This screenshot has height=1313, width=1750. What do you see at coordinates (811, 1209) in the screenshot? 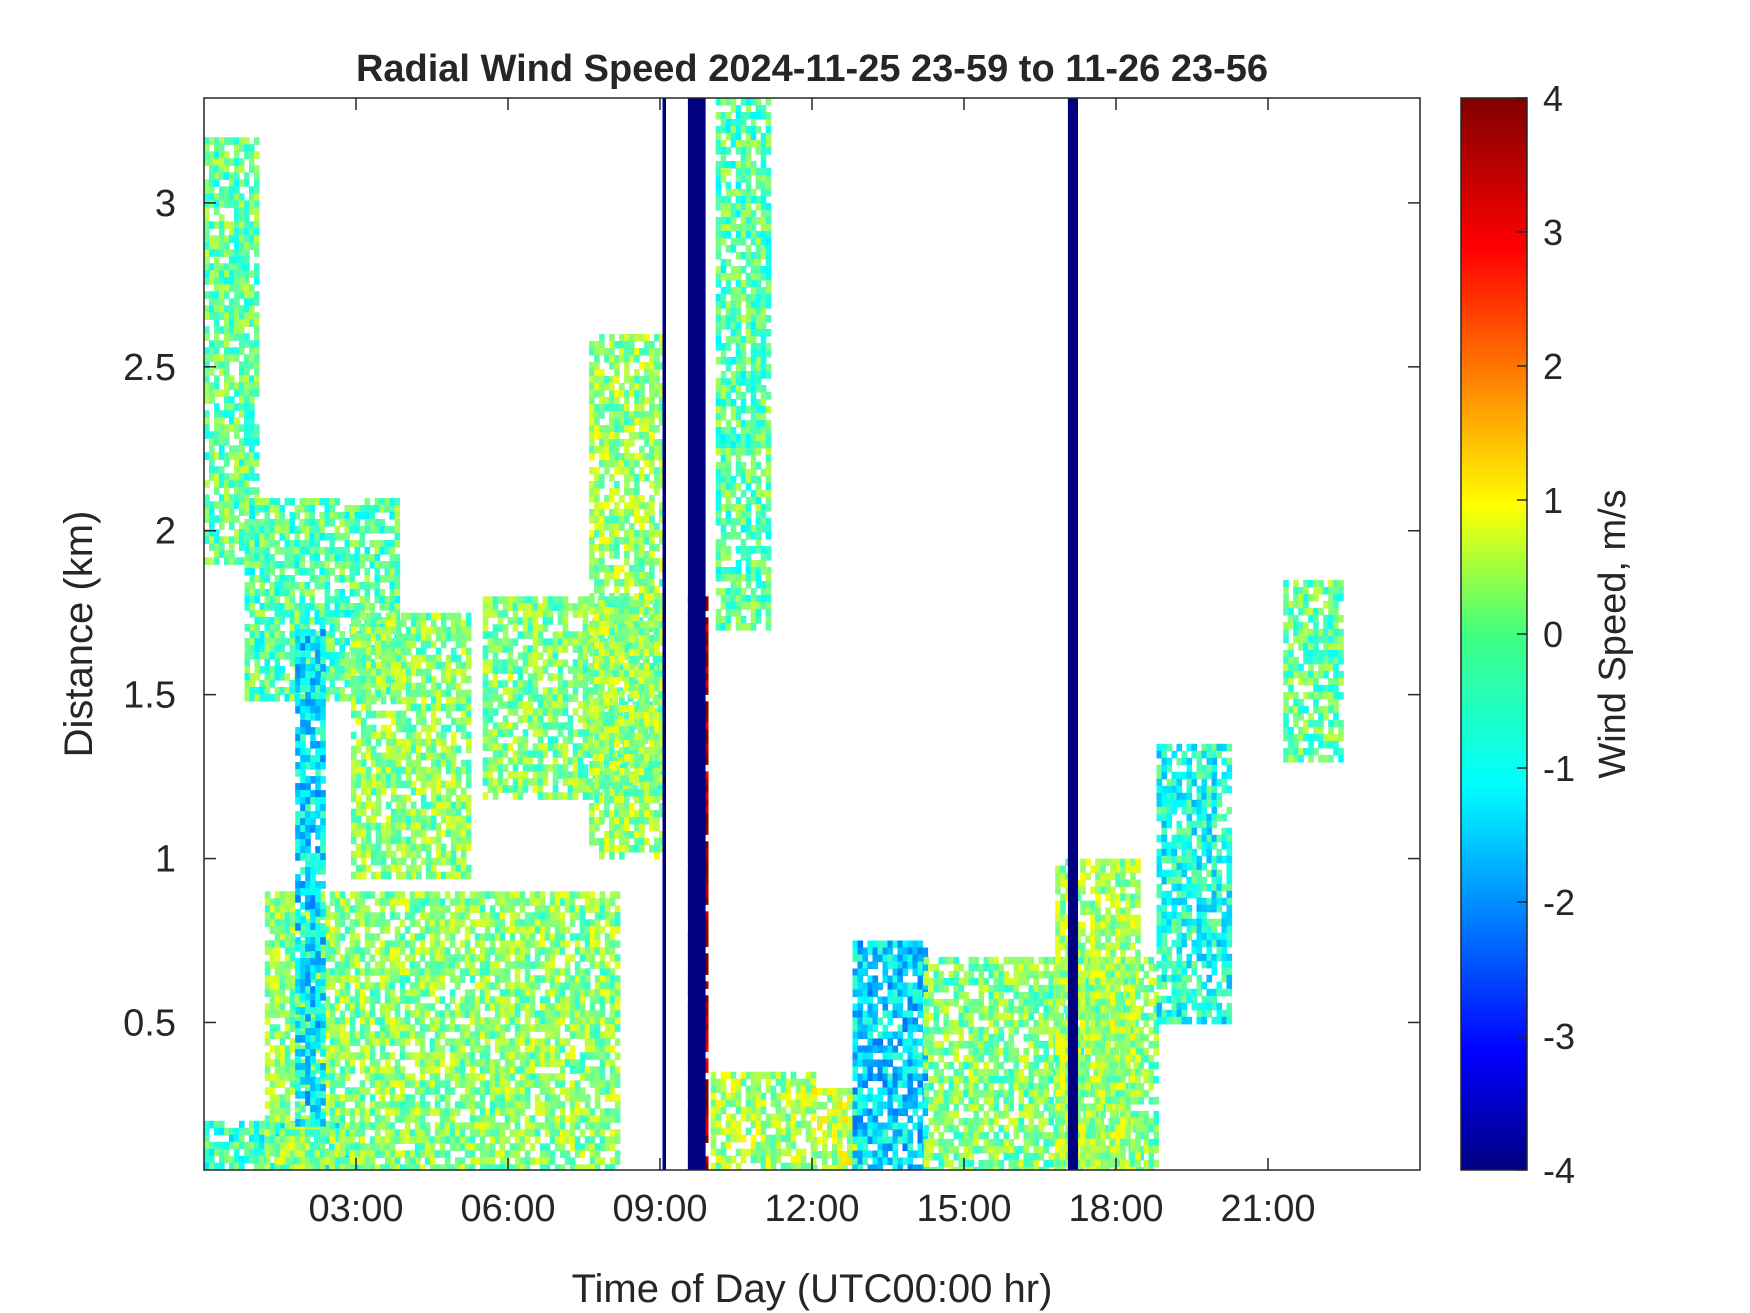
I see `x-tick-label: 12:00` at bounding box center [811, 1209].